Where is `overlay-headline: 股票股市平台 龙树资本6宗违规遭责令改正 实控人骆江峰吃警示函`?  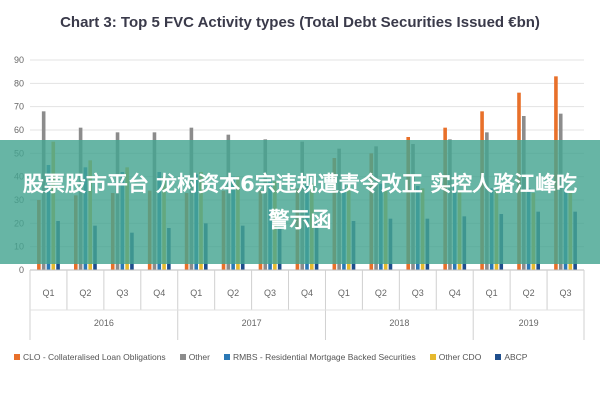 overlay-headline: 股票股市平台 龙树资本6宗违规遭责令改正 实控人骆江峰吃警示函 is located at coordinates (300, 202).